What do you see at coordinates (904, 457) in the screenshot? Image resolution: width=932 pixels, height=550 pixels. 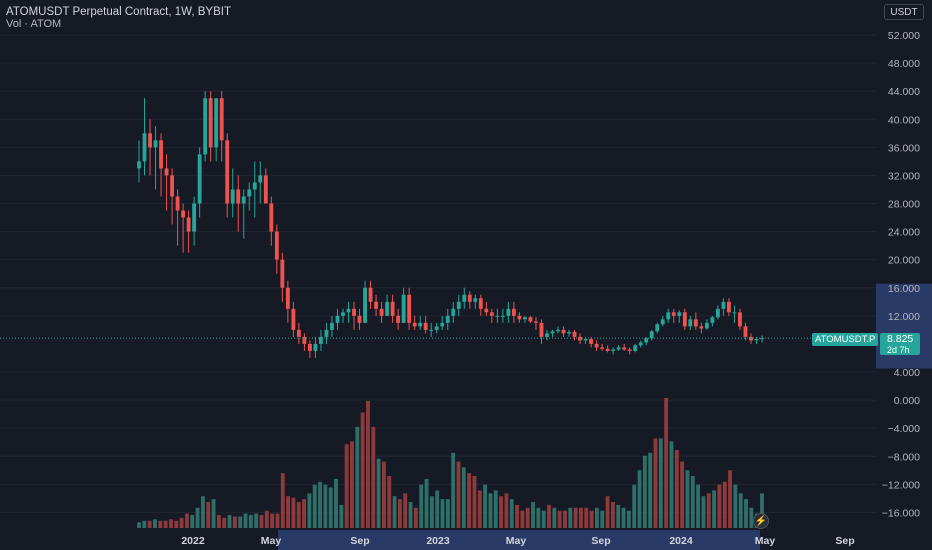 I see `y-tick-label: −8.000` at bounding box center [904, 457].